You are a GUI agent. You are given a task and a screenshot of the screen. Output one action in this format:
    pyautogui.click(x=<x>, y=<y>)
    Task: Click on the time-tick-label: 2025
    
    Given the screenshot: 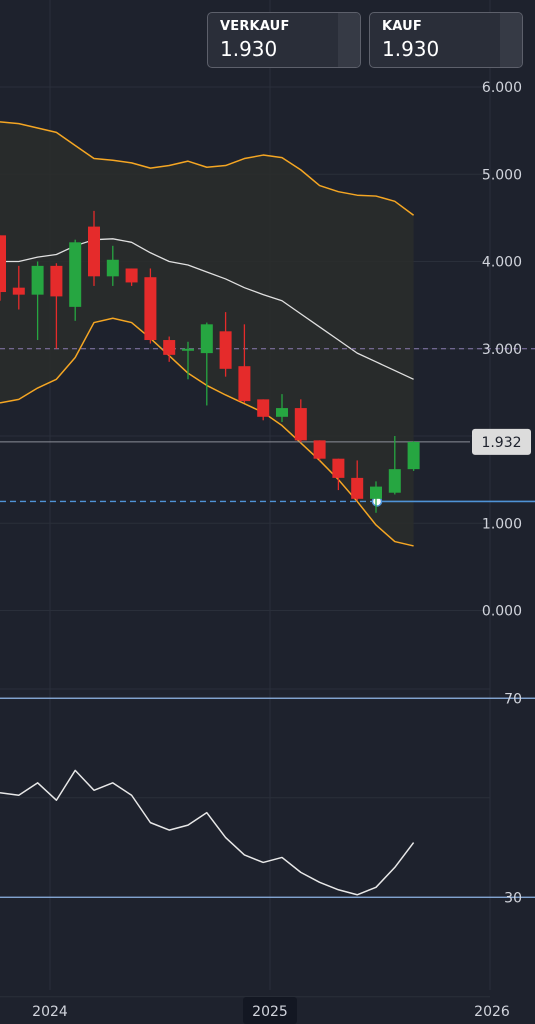 What is the action you would take?
    pyautogui.click(x=270, y=1012)
    